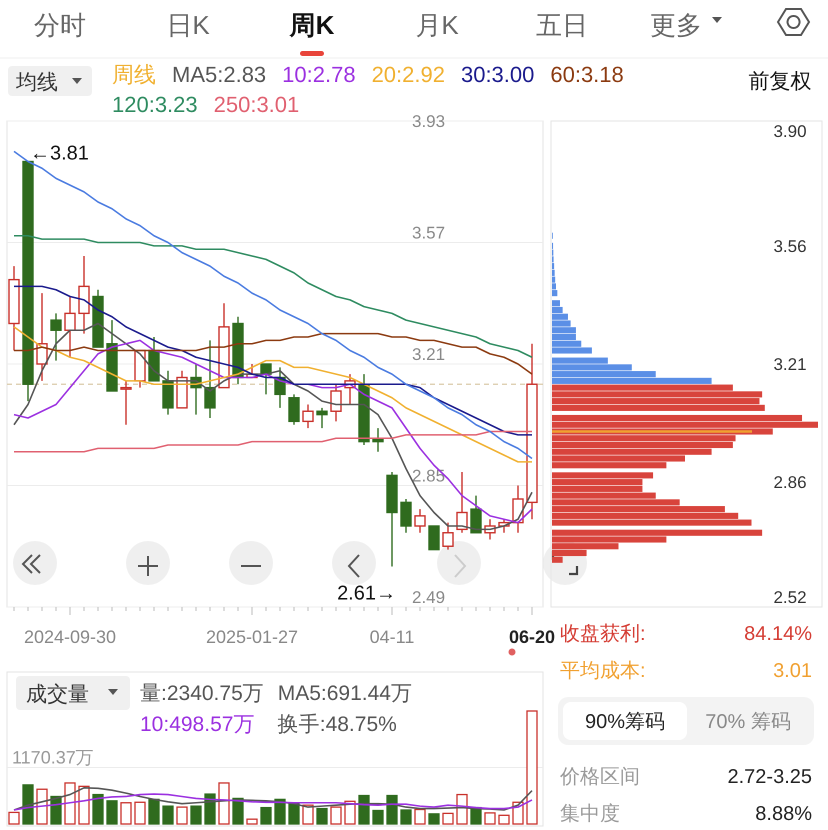  I want to click on text: 五日, so click(562, 25).